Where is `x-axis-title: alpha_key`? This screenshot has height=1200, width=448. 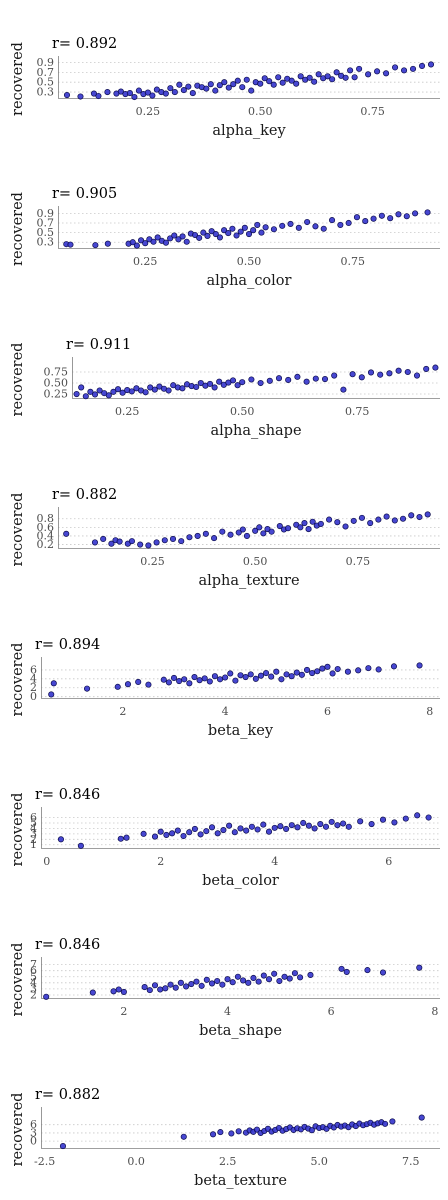 x-axis-title: alpha_key is located at coordinates (249, 131).